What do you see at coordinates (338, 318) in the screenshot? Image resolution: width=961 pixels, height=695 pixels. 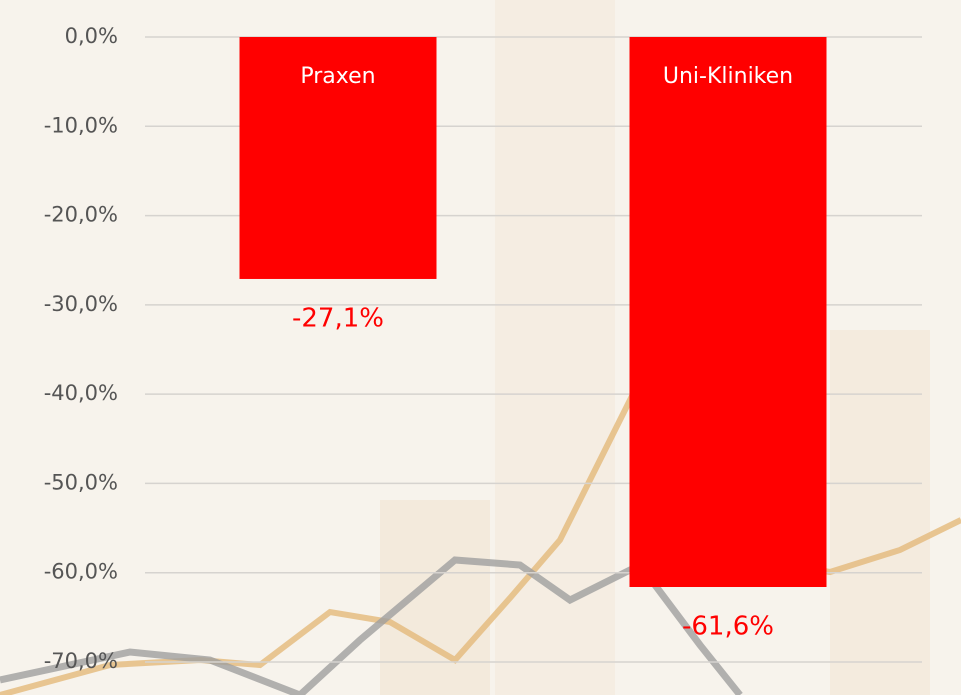 I see `value-label: -27,1%` at bounding box center [338, 318].